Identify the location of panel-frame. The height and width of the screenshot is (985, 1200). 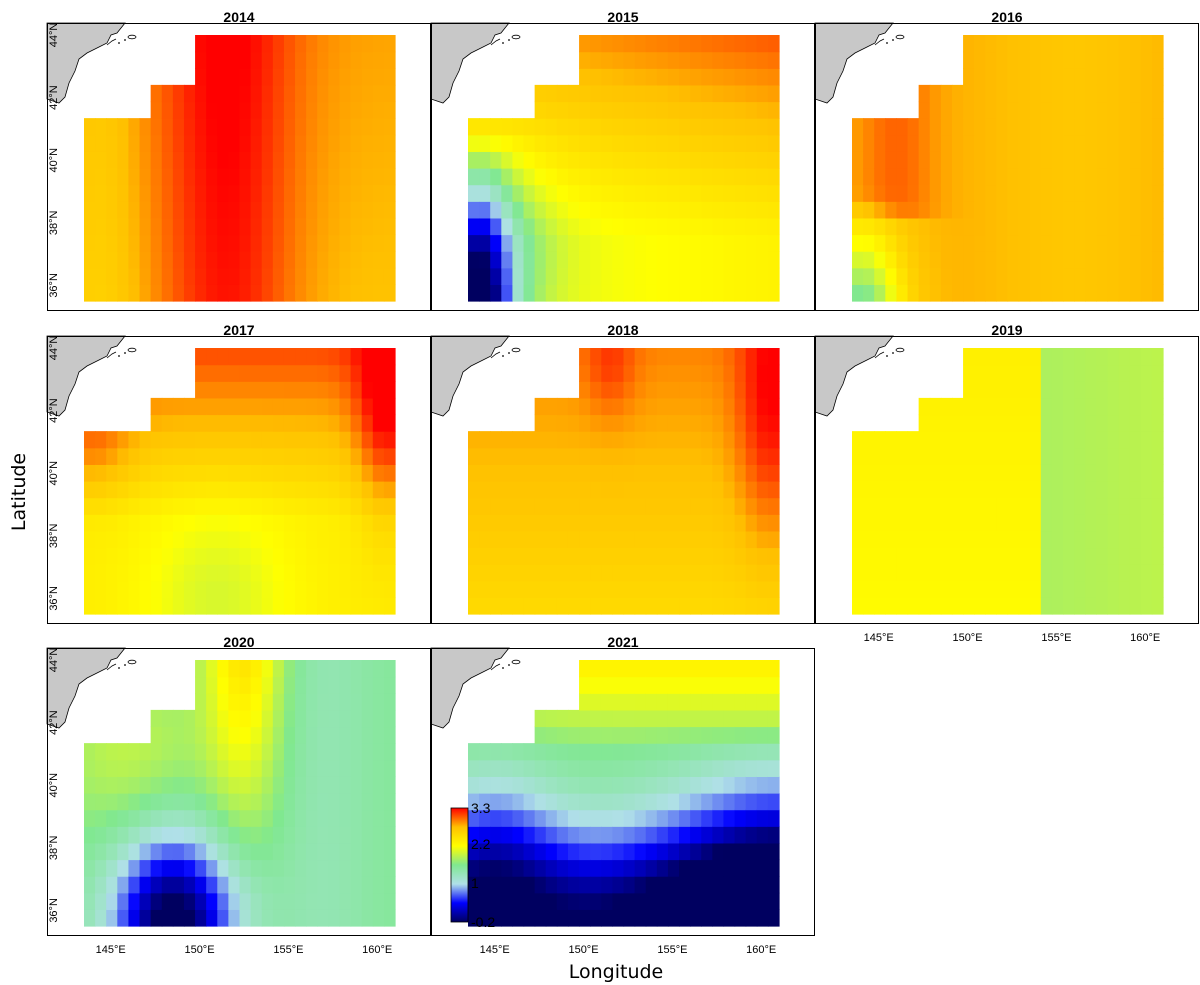
(1007, 480).